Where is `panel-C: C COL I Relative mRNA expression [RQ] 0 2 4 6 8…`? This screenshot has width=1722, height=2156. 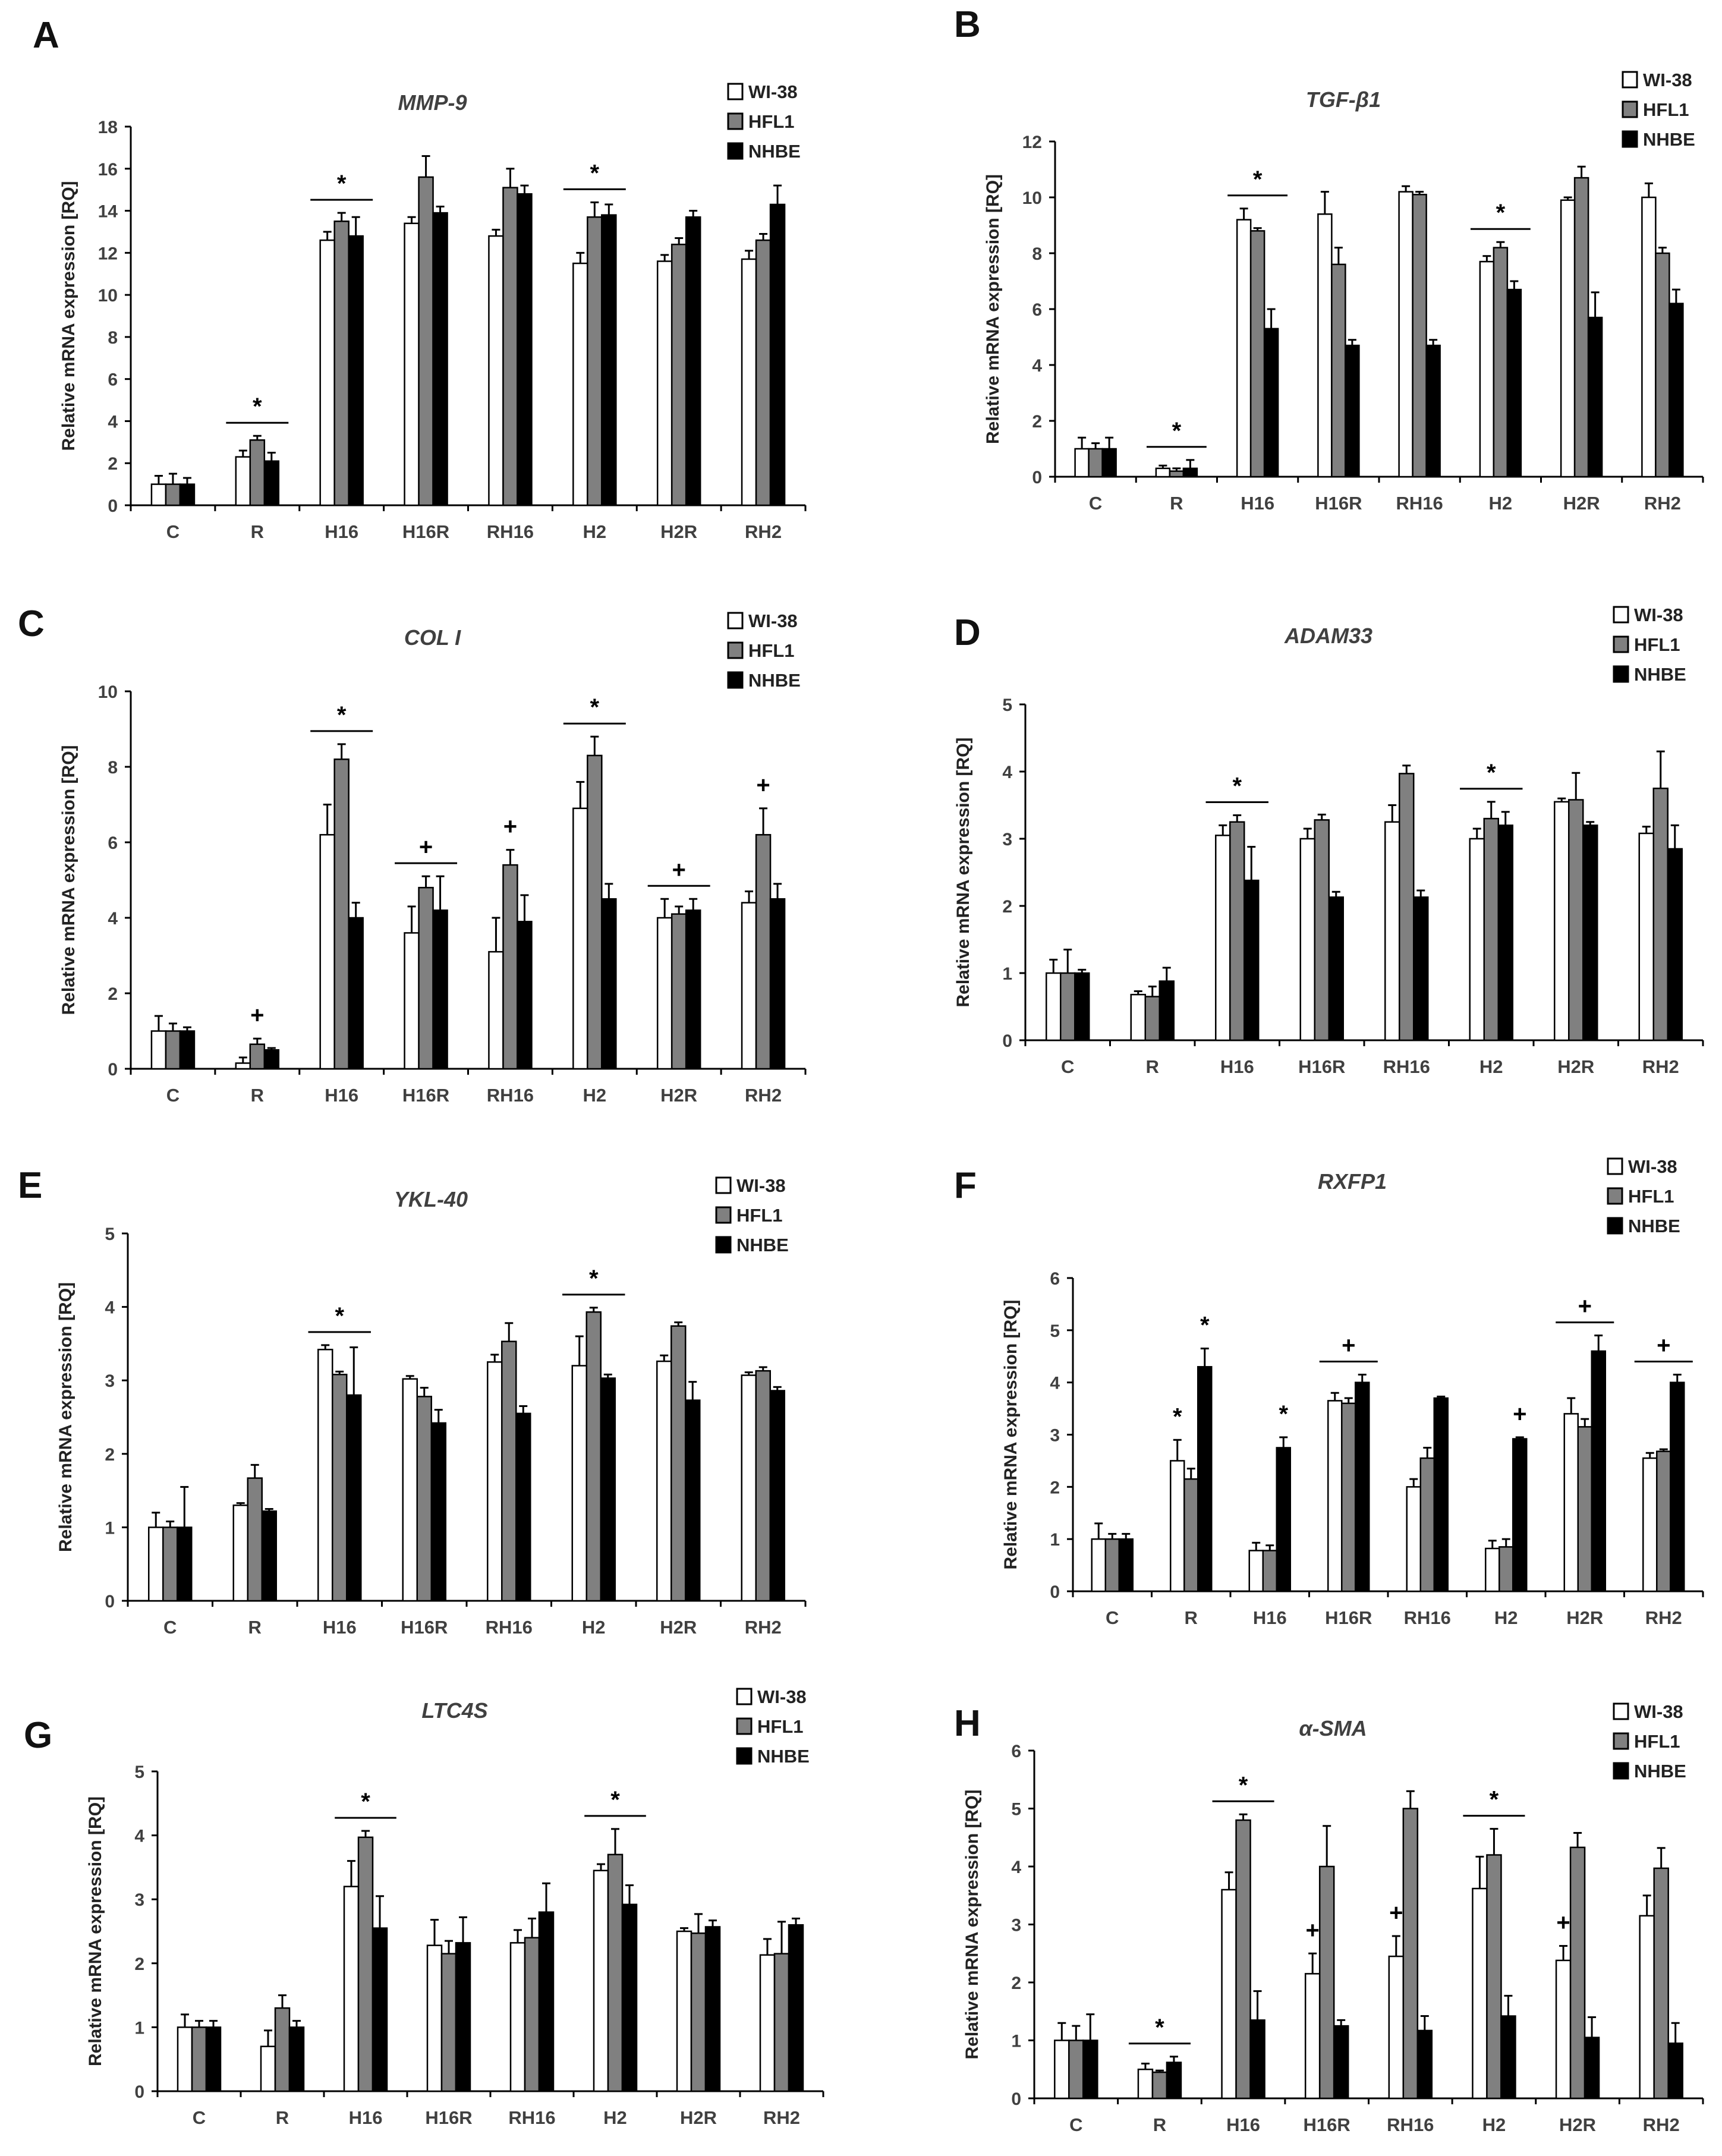
panel-C: C COL I Relative mRNA expression [RQ] 0 2 4 6 8… is located at coordinates (413, 854).